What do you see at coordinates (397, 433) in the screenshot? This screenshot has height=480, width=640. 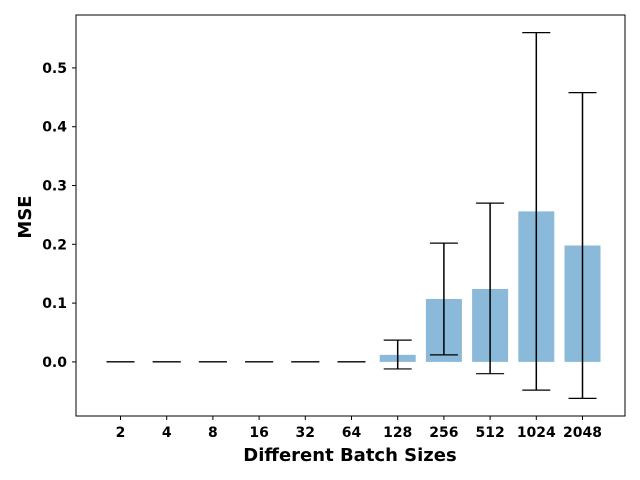 I see `x-tick-label-128: 128` at bounding box center [397, 433].